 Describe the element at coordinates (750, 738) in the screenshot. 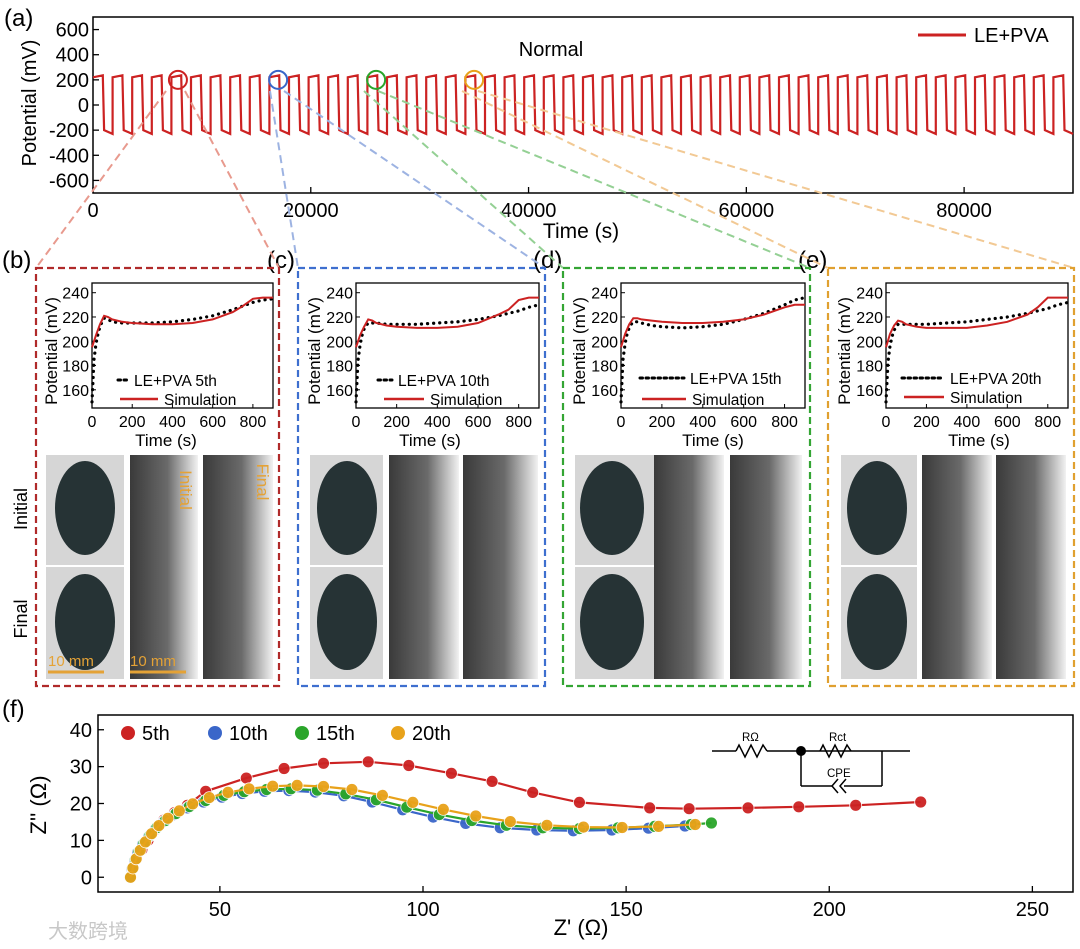

I see `circuit-label-r-ohm: RΩ` at that location.